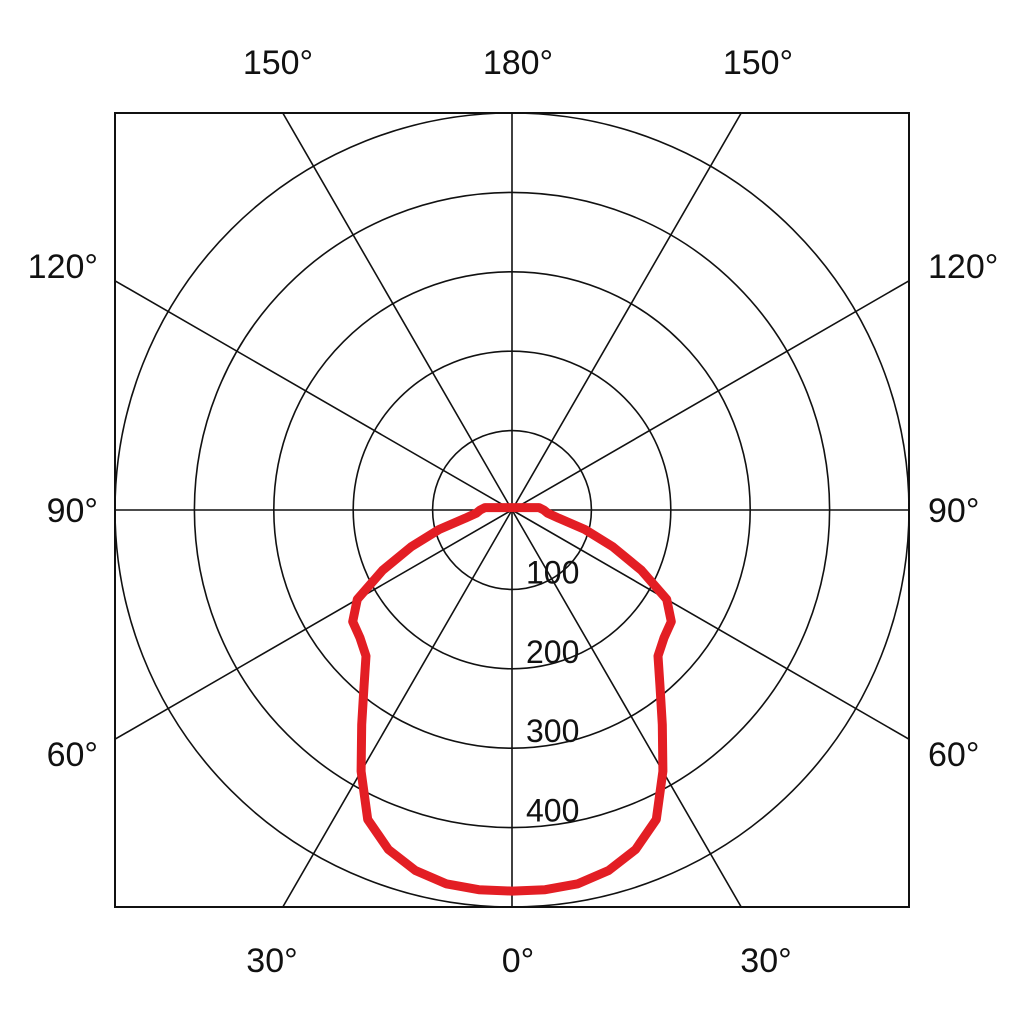  Describe the element at coordinates (63, 267) in the screenshot. I see `angle-label-left-upper: 120°` at that location.